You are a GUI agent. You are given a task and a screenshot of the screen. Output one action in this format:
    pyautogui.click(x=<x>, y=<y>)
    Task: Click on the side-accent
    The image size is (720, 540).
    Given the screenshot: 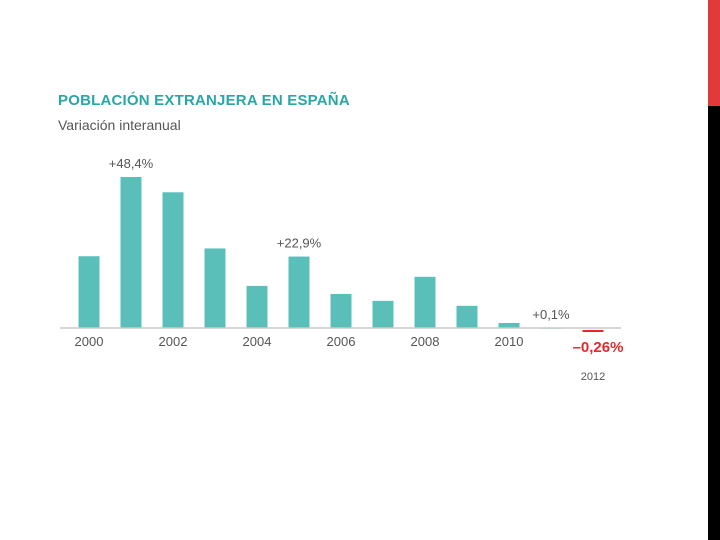 What is the action you would take?
    pyautogui.click(x=714, y=53)
    